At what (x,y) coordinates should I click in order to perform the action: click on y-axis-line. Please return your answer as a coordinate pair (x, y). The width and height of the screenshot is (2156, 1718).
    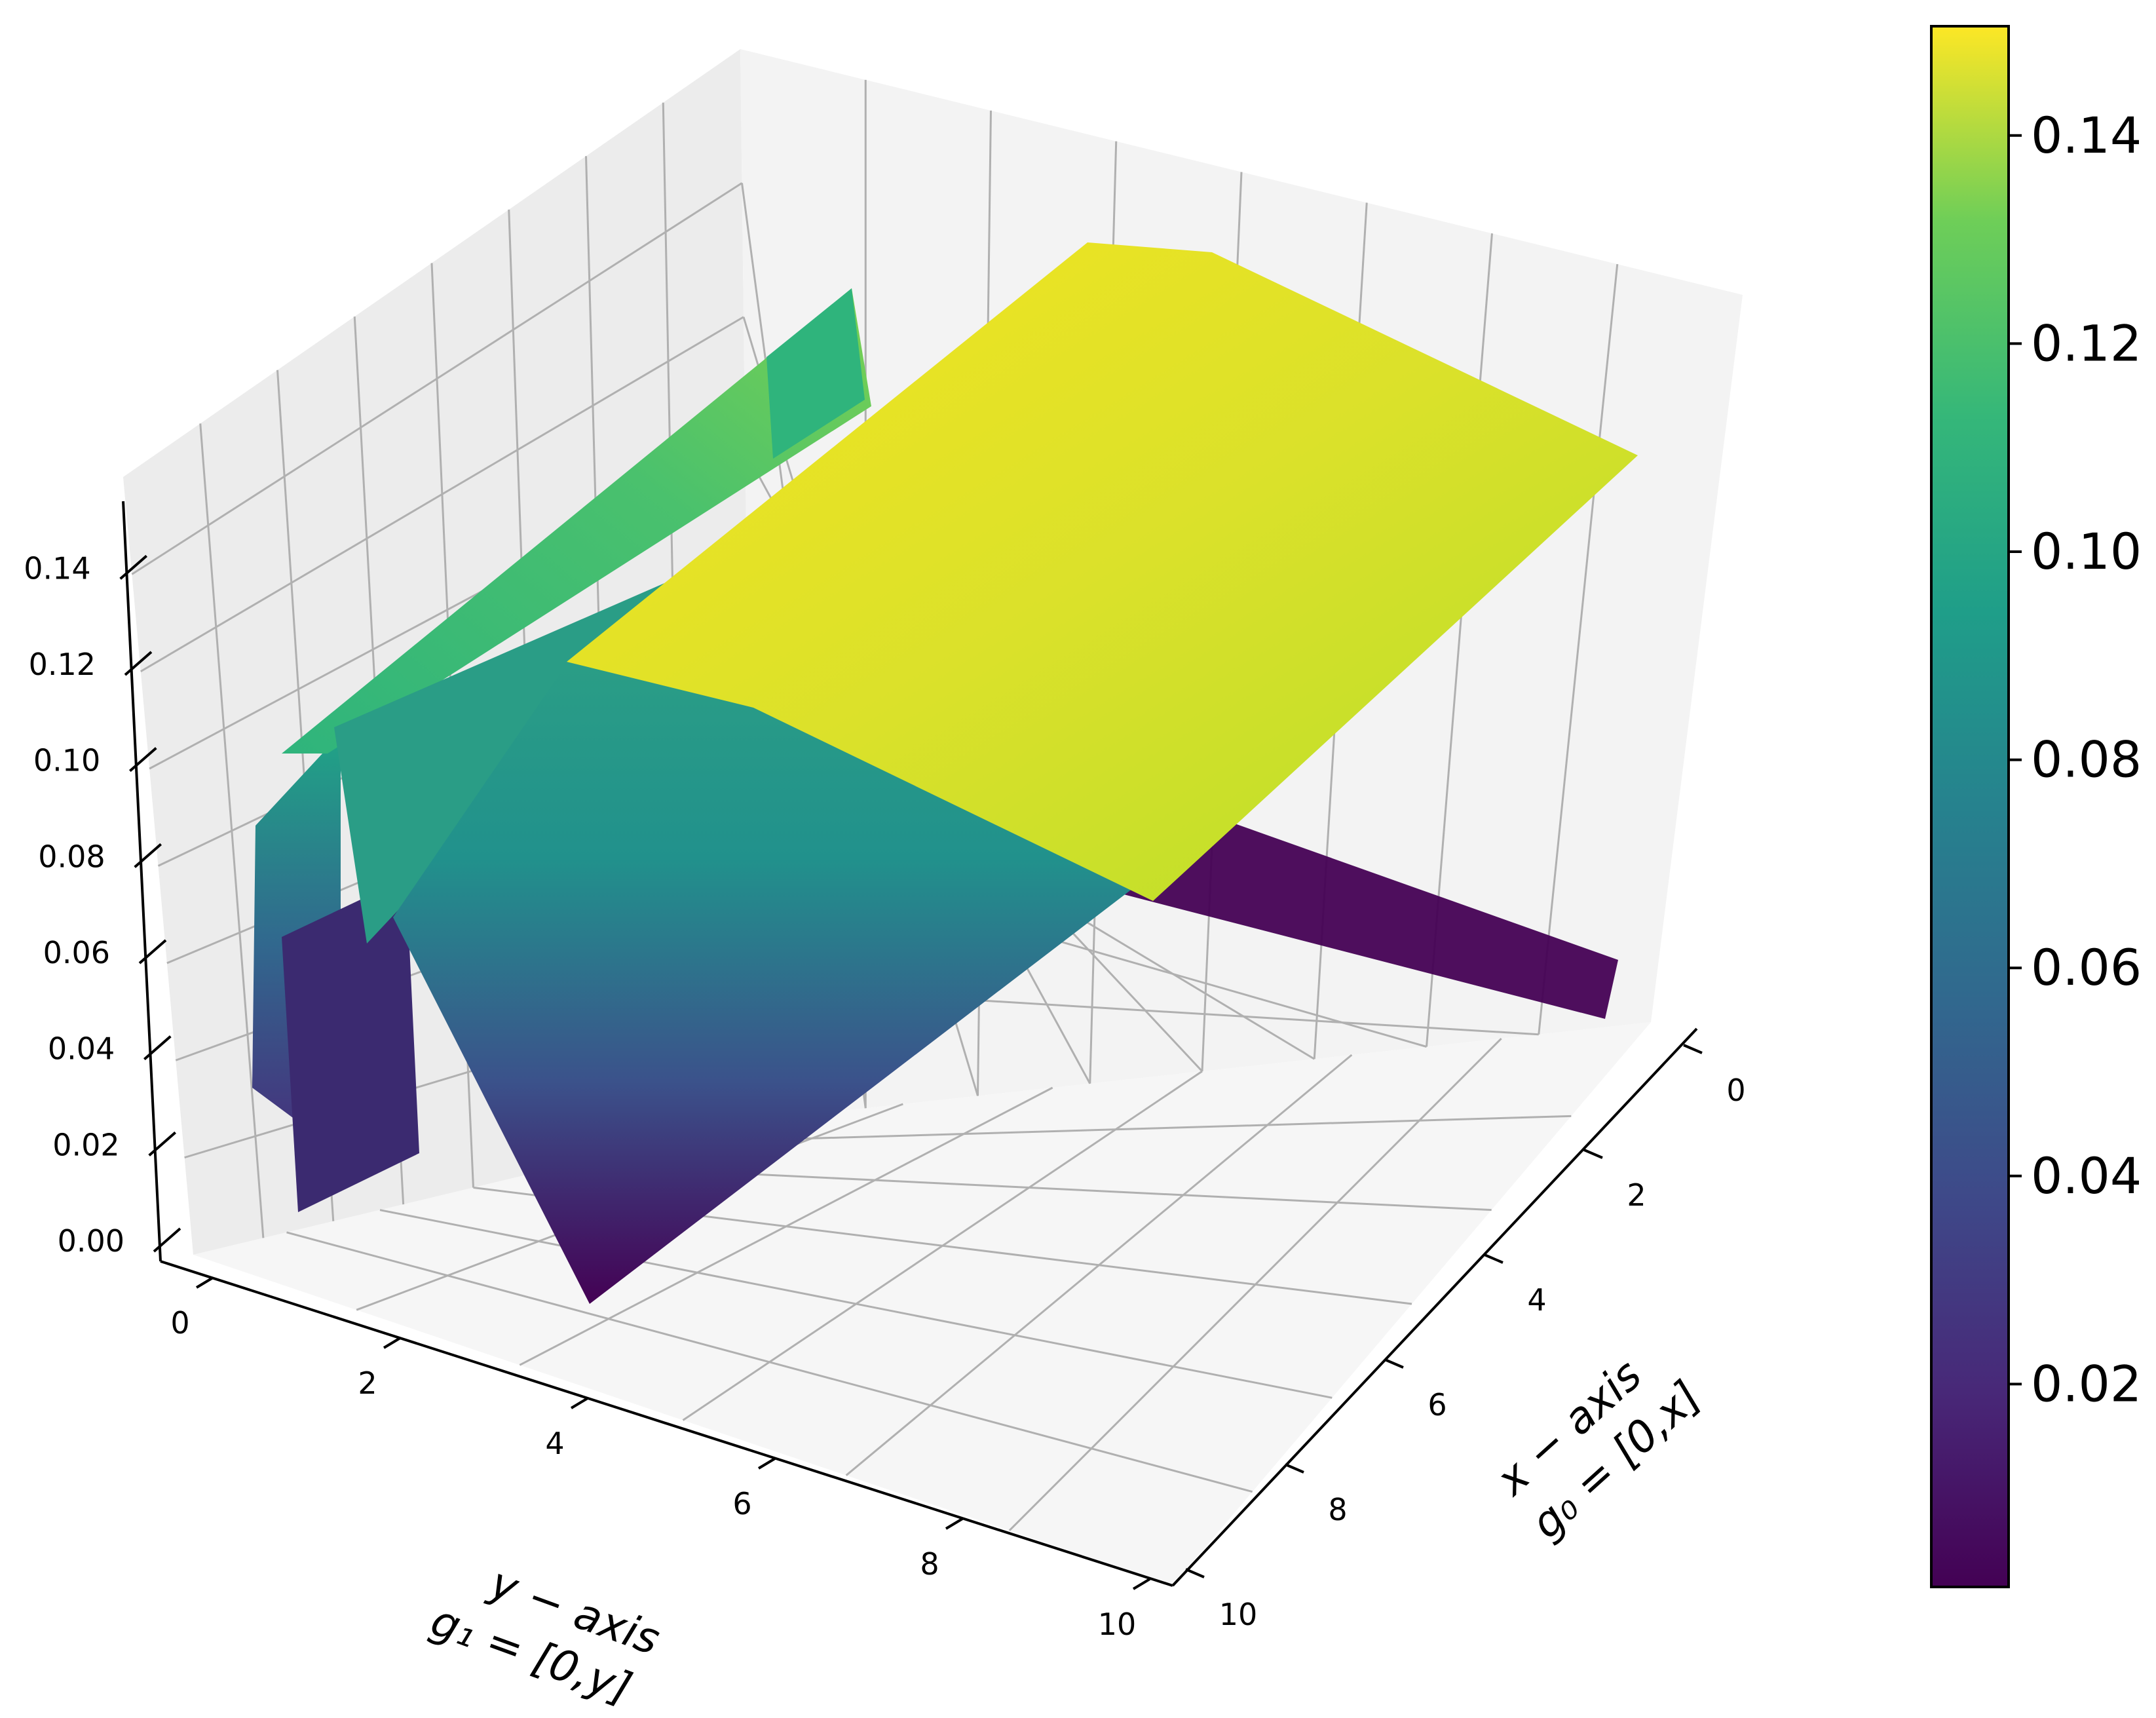
    Looking at the image, I should click on (666, 1423).